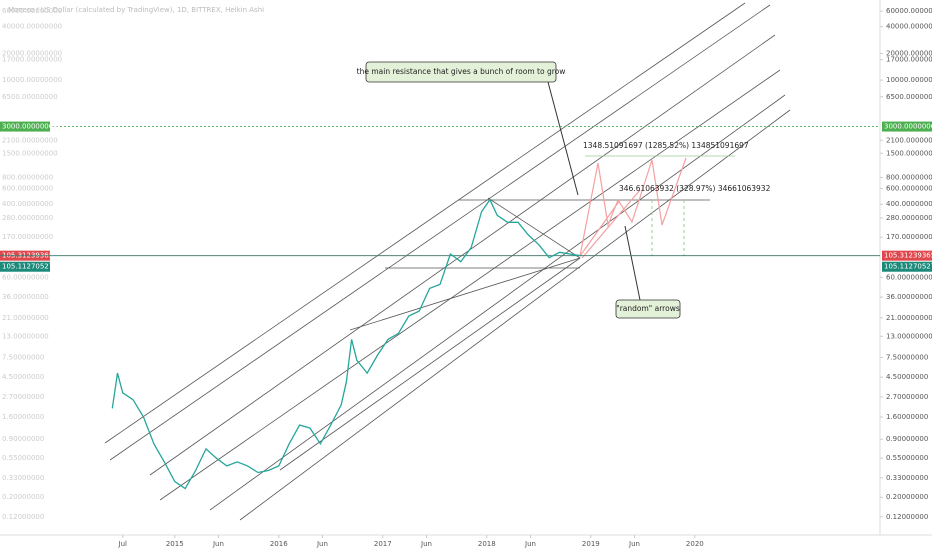 This screenshot has height=550, width=932. I want to click on measure-label: 346.61063932 (328.97%) 34661063932, so click(695, 188).